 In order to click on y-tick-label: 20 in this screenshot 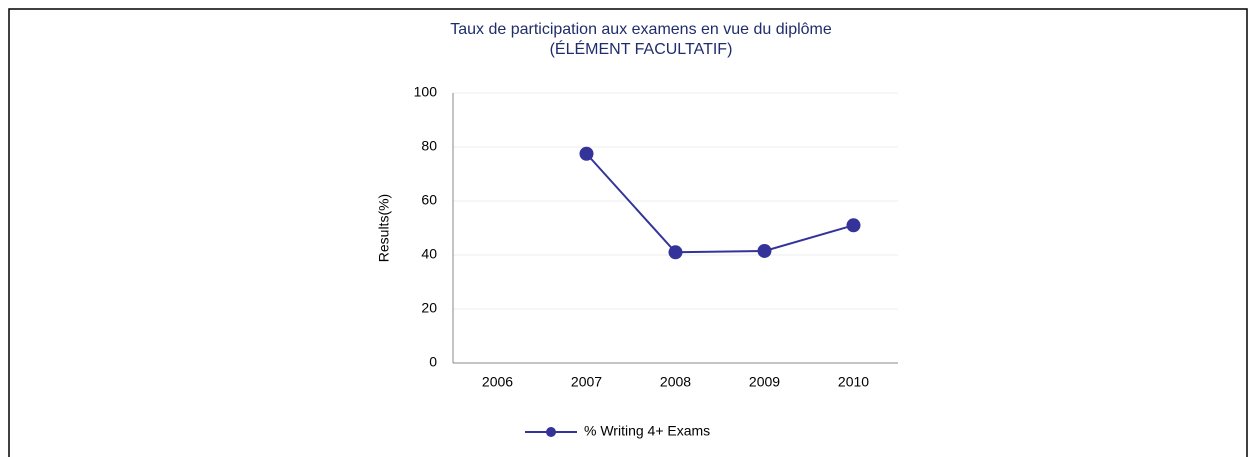, I will do `click(429, 308)`.